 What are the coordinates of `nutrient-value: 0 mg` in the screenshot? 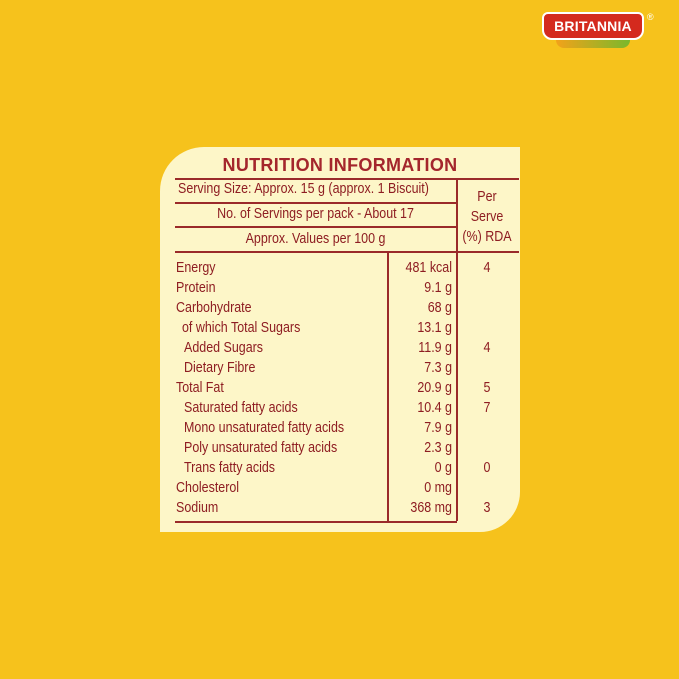 It's located at (438, 488).